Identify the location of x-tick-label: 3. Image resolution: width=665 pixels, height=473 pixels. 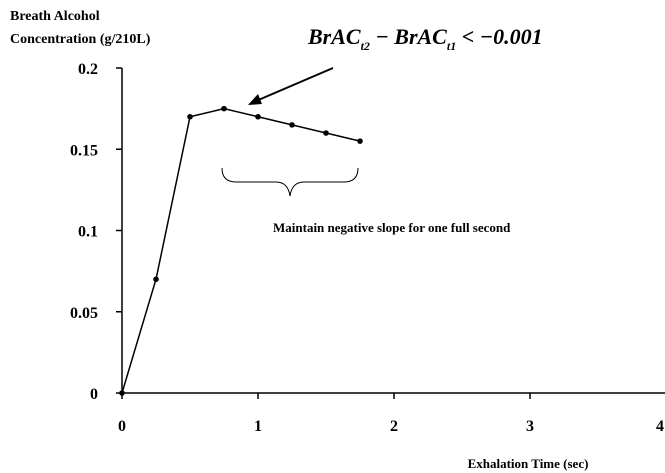
(530, 426).